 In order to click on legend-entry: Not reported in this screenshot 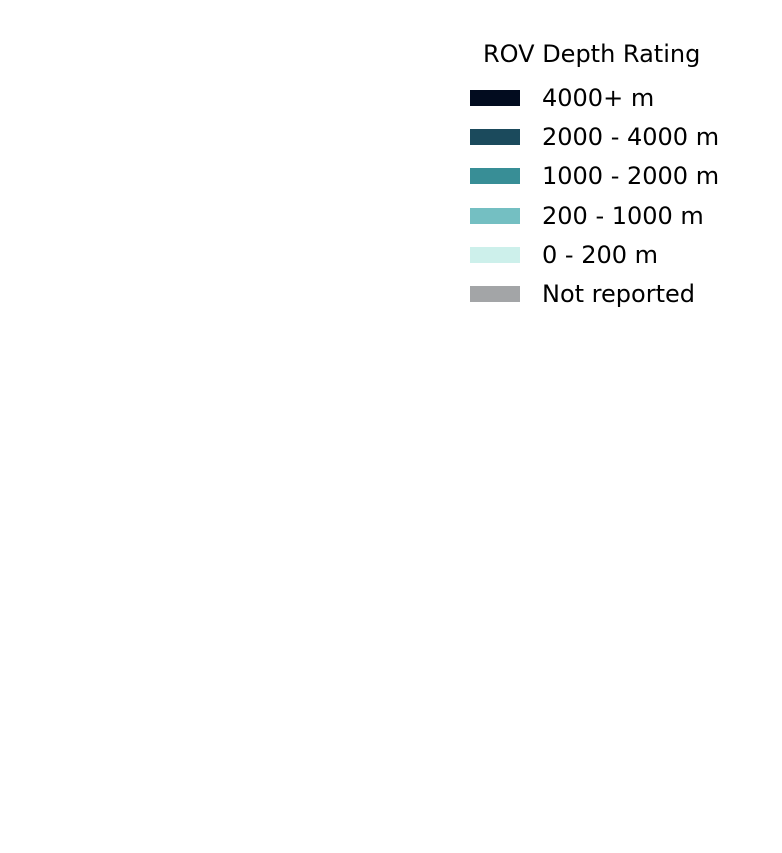, I will do `click(594, 293)`.